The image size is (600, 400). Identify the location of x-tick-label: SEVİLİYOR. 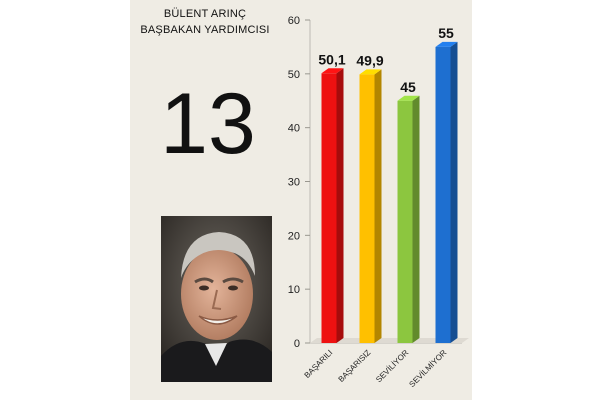
(392, 366).